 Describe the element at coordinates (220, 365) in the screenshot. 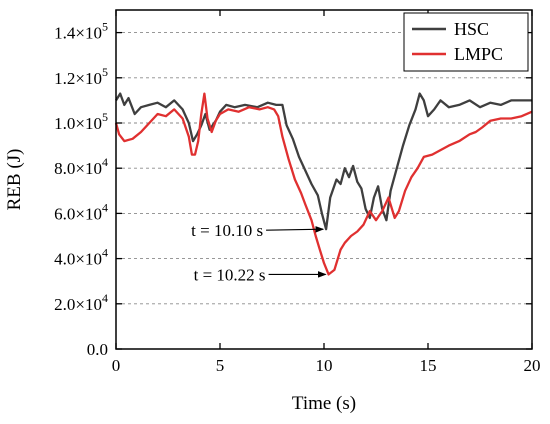

I see `x-tick-label: 5` at that location.